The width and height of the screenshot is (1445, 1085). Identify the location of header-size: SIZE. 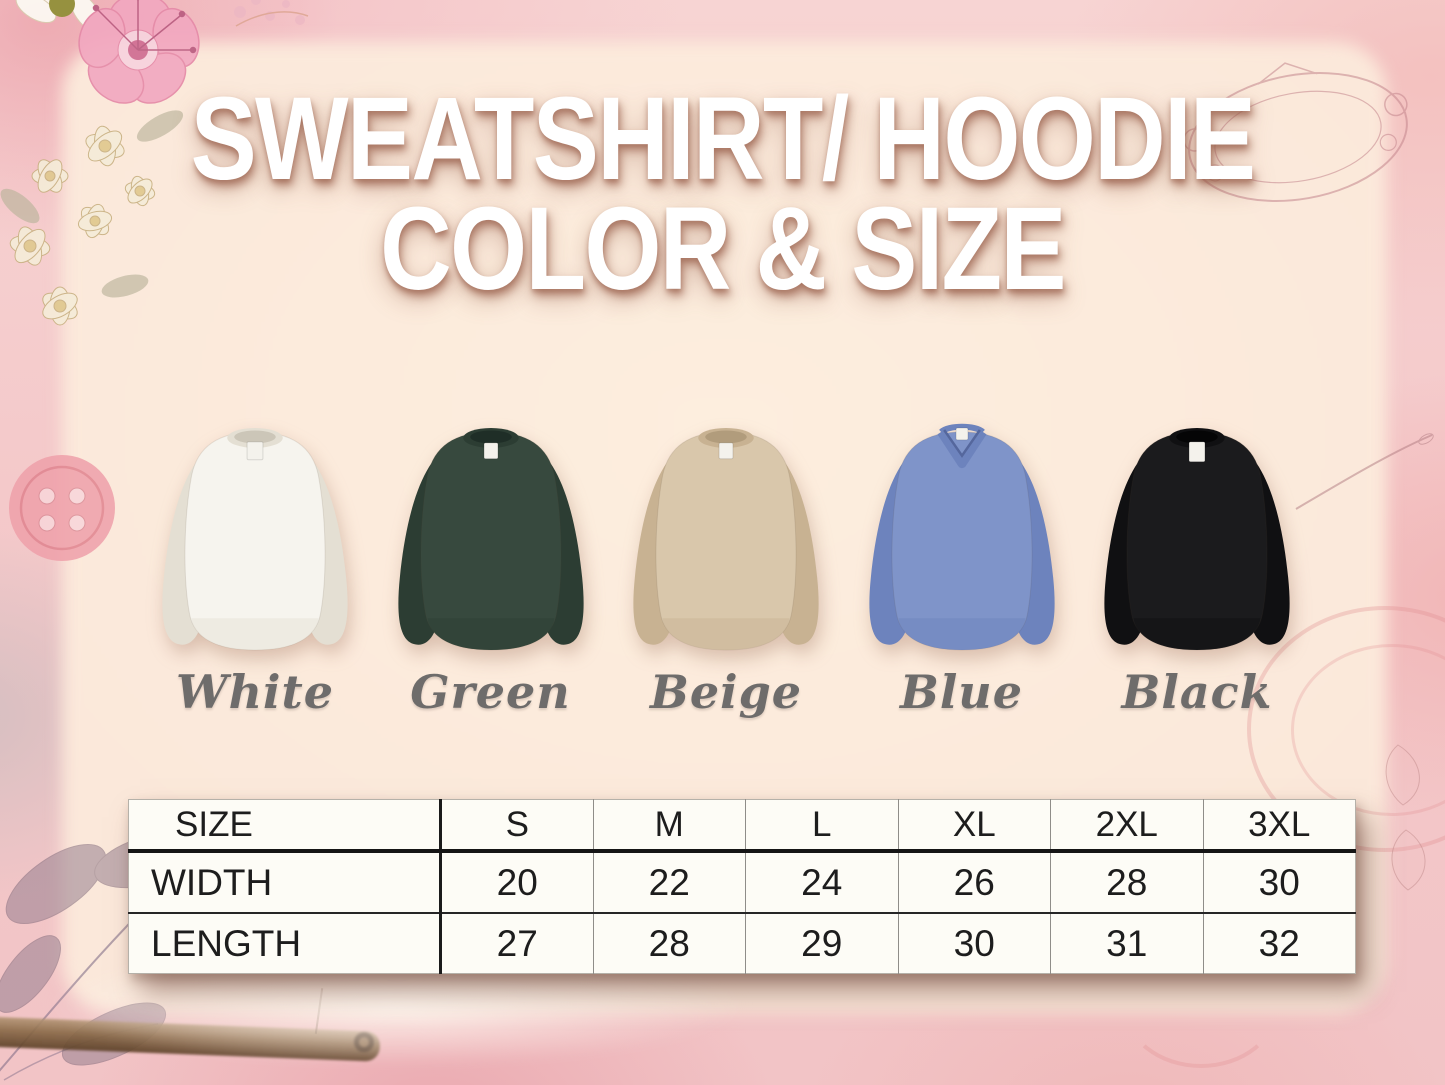
(285, 826).